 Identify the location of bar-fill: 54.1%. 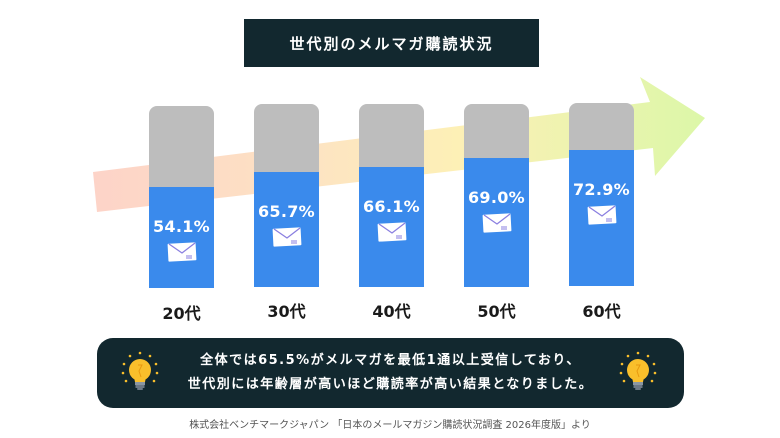
(181, 237).